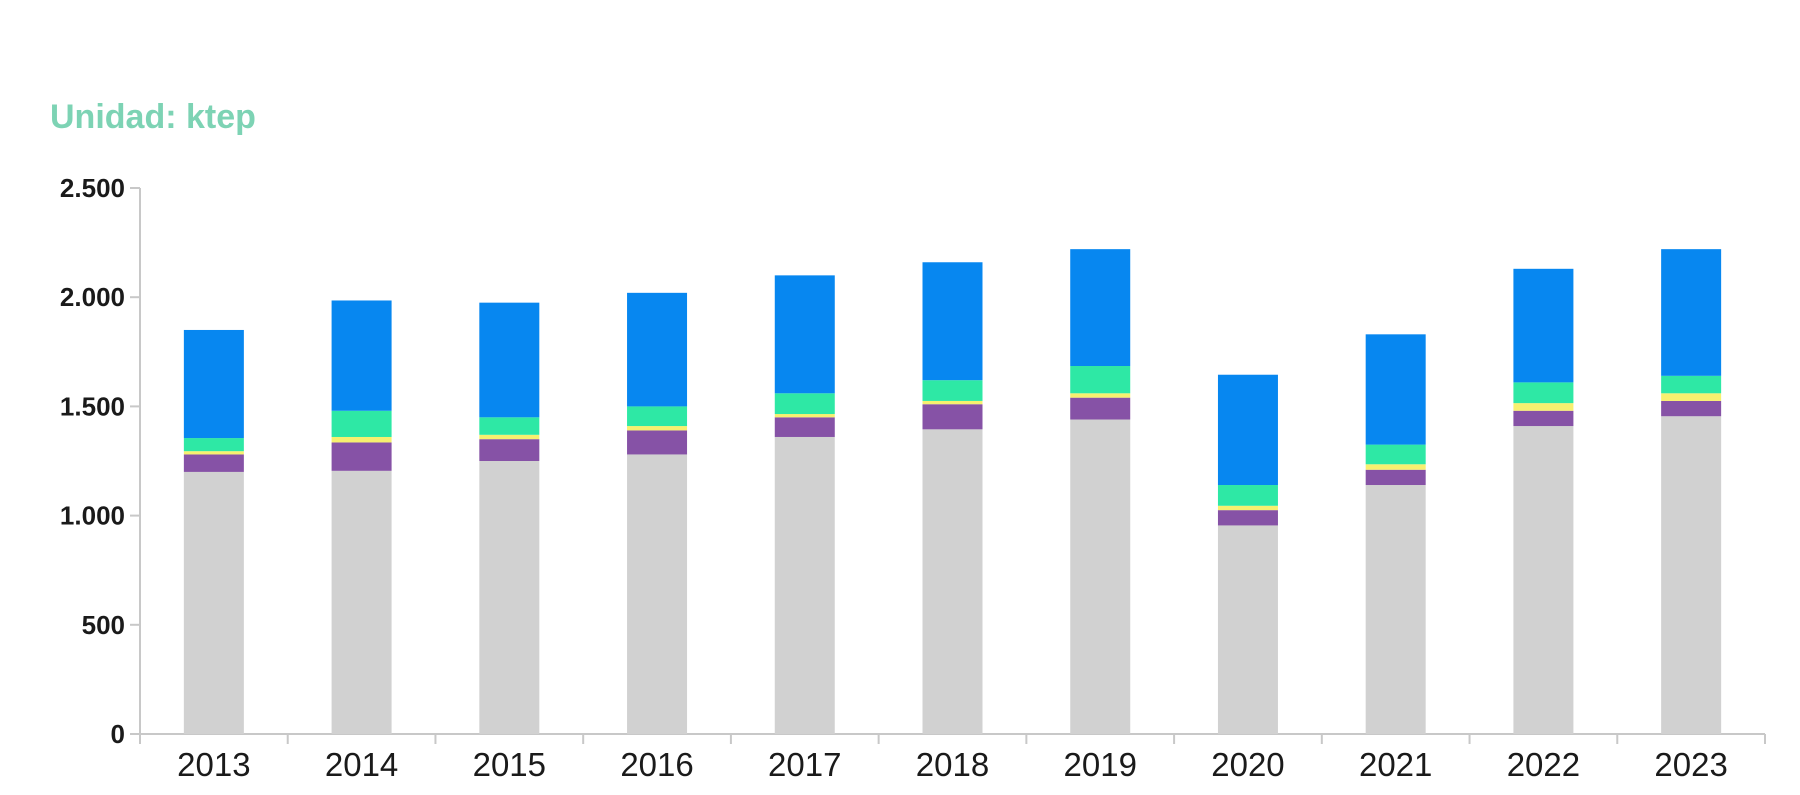 This screenshot has height=795, width=1800. What do you see at coordinates (1691, 397) in the screenshot?
I see `bar-segment-yellow-2023` at bounding box center [1691, 397].